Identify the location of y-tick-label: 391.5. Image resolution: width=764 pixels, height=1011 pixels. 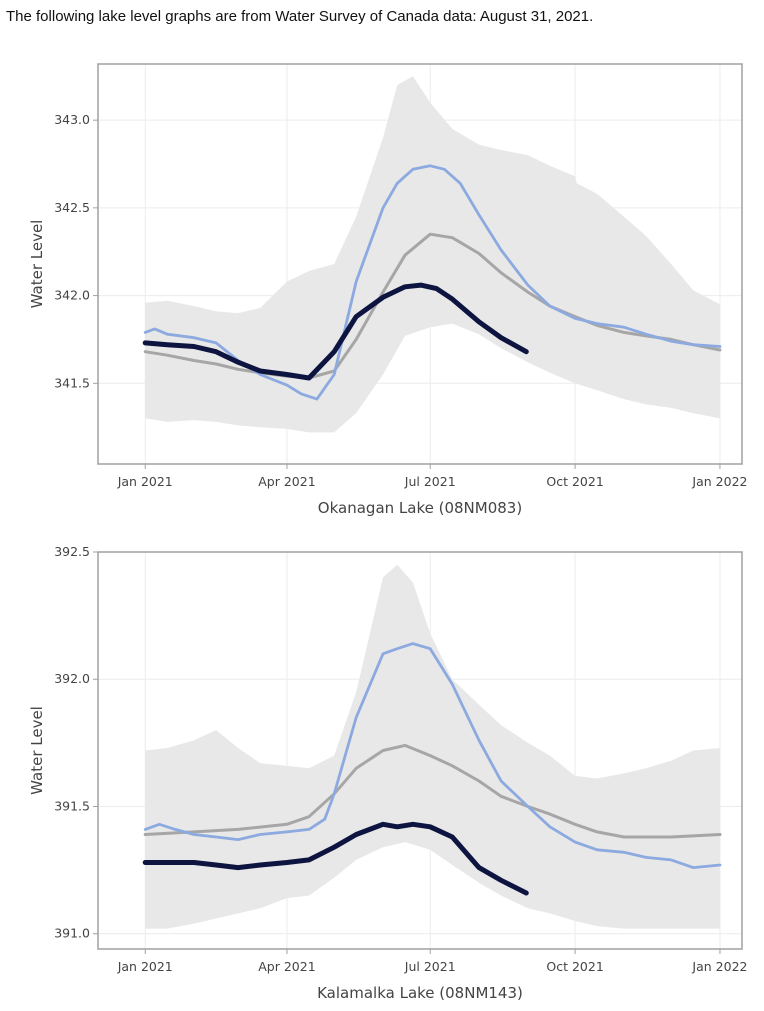
(72, 805).